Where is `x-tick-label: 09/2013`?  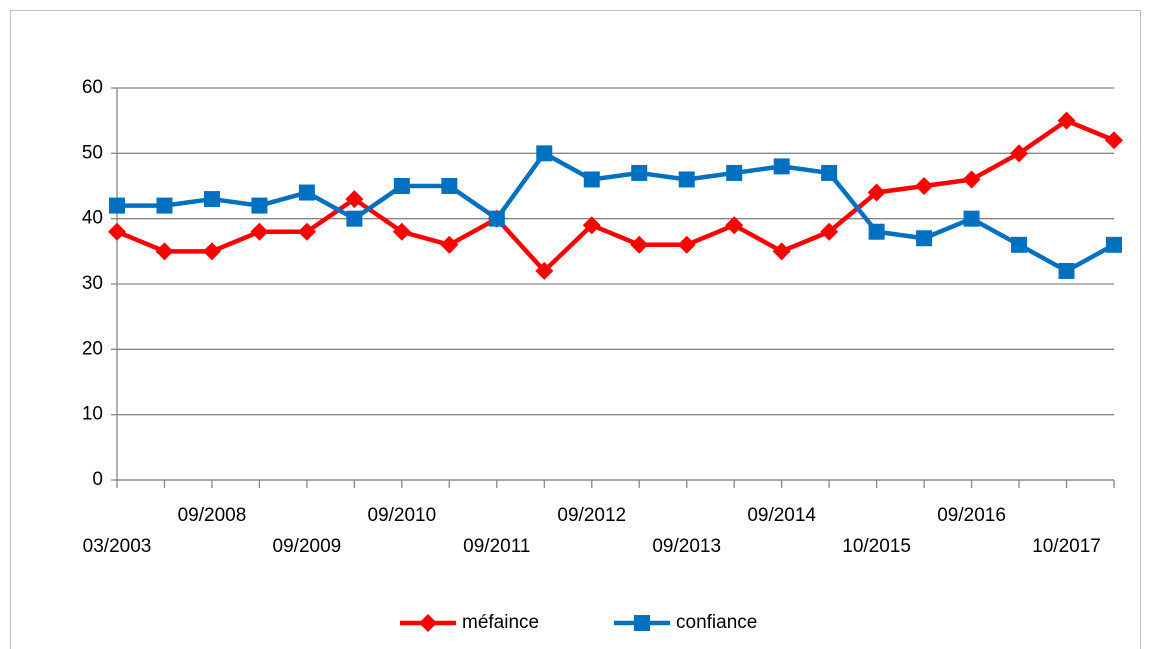 x-tick-label: 09/2013 is located at coordinates (686, 546).